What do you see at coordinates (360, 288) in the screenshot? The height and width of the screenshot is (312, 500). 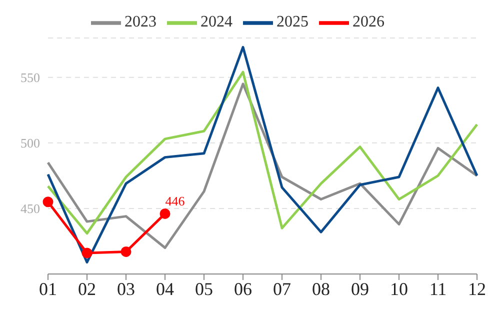 I see `x-tick-label: 09` at bounding box center [360, 288].